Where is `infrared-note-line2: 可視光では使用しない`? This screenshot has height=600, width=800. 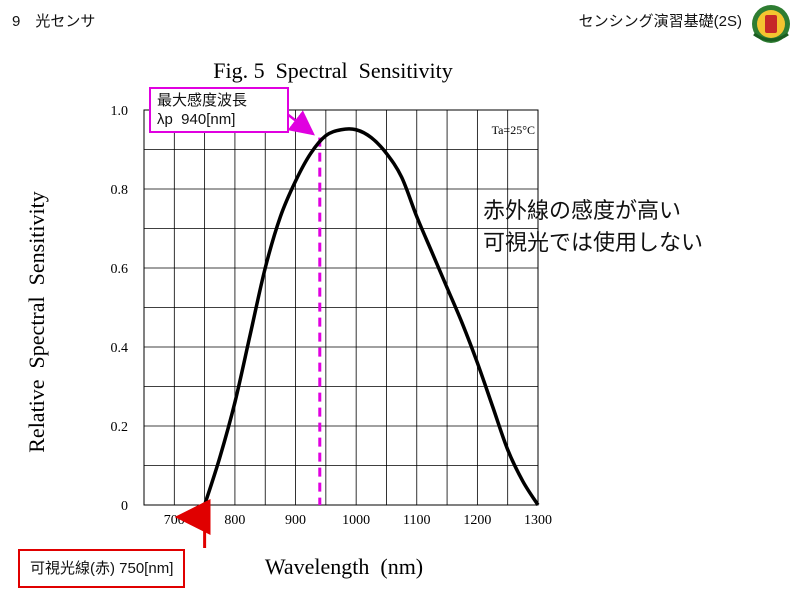 infrared-note-line2: 可視光では使用しない is located at coordinates (593, 242).